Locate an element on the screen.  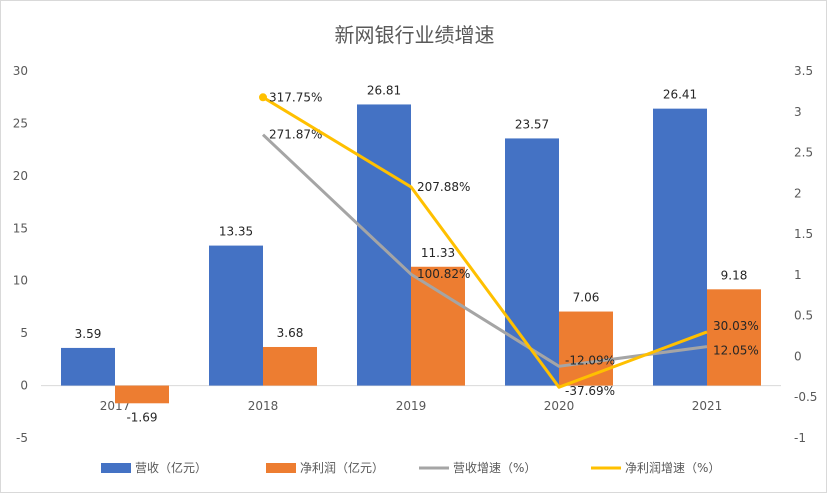
y-right-tick-label: 1.5 is located at coordinates (803, 234).